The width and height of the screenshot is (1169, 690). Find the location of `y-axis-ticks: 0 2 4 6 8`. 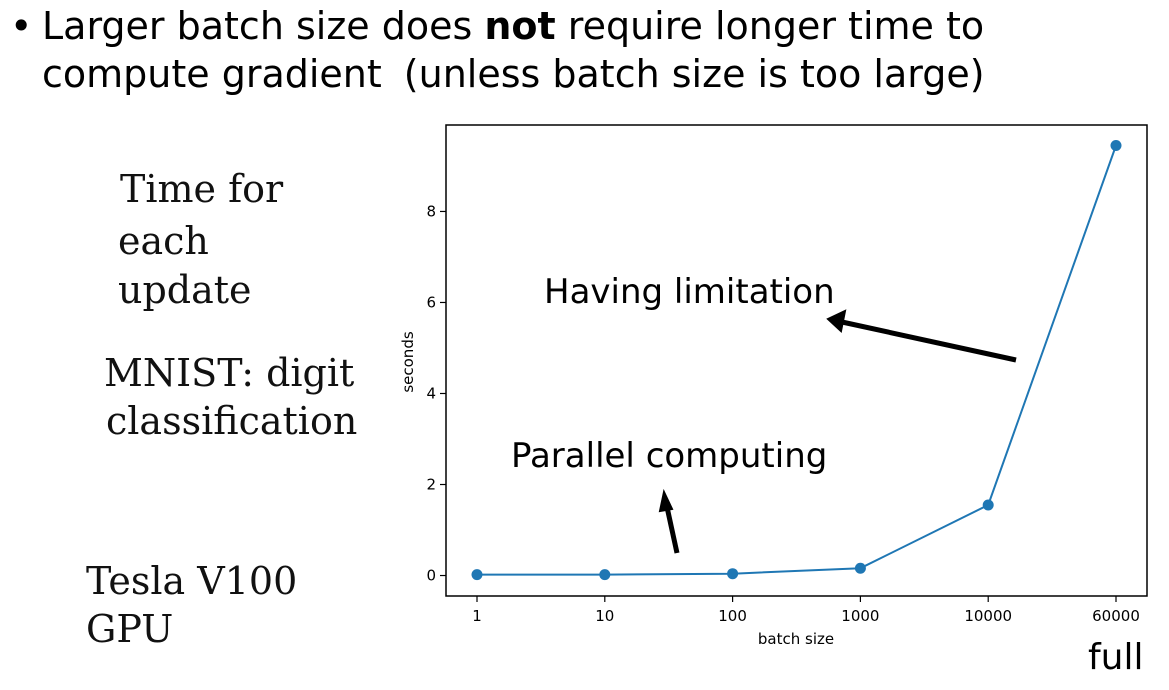

y-axis-ticks: 0 2 4 6 8 is located at coordinates (436, 393).